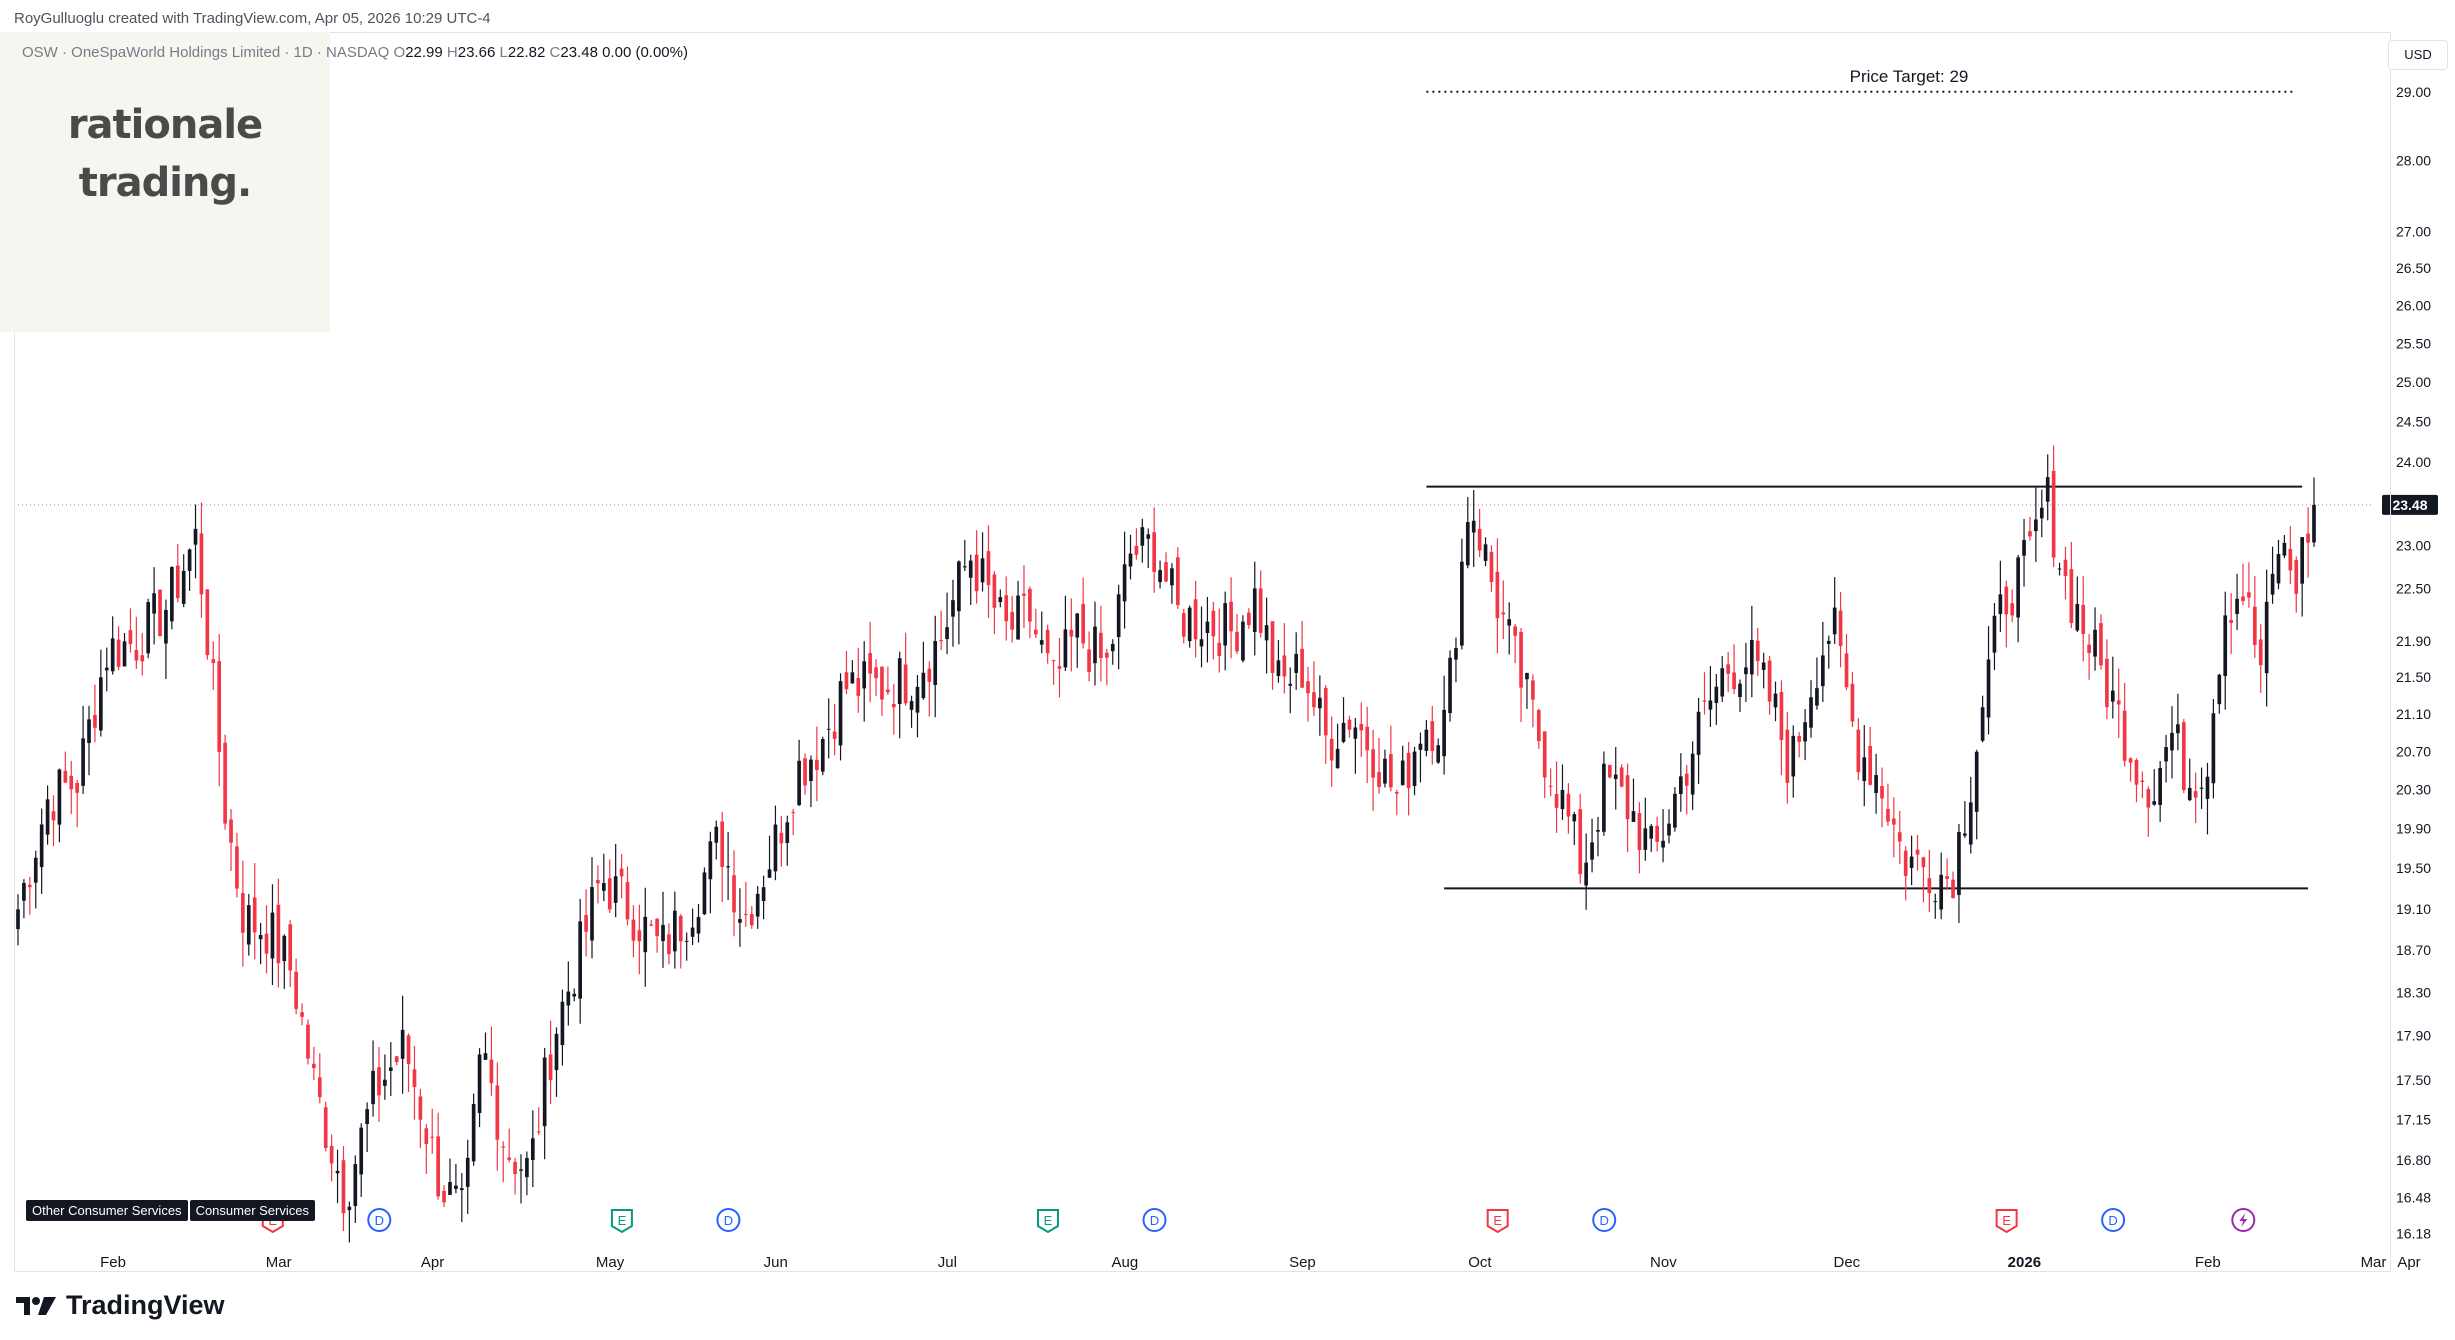 The height and width of the screenshot is (1340, 2455). What do you see at coordinates (2413, 305) in the screenshot?
I see `y-tick-label: 26.00` at bounding box center [2413, 305].